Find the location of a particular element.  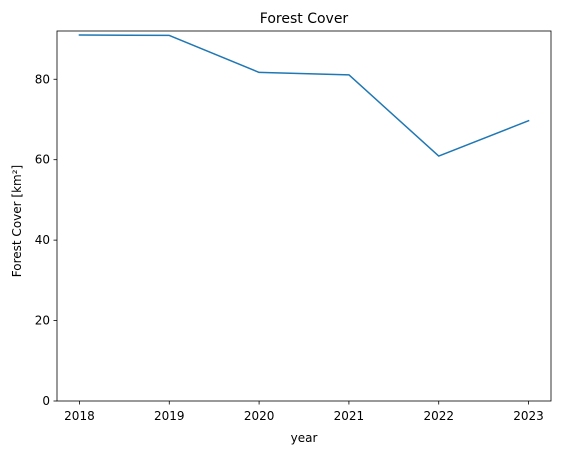

y-tick-label: 20 is located at coordinates (42, 321).